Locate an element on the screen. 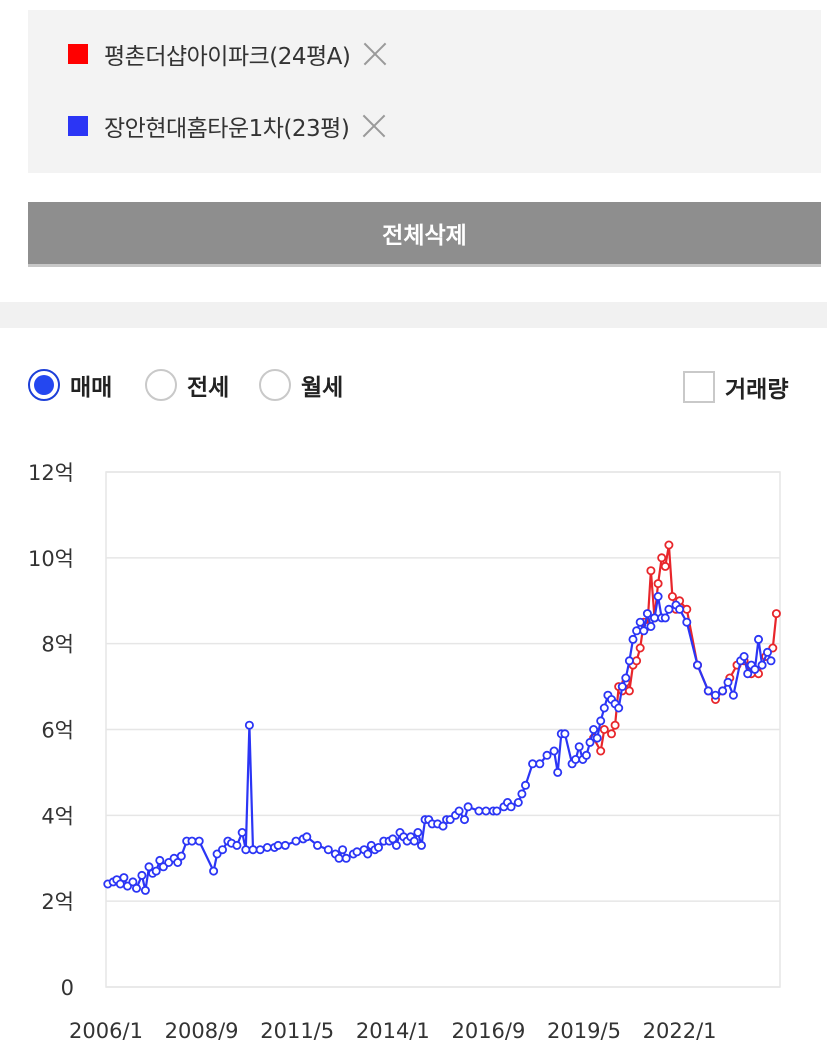 This screenshot has width=827, height=1044. radio-label: 매매 is located at coordinates (91, 388).